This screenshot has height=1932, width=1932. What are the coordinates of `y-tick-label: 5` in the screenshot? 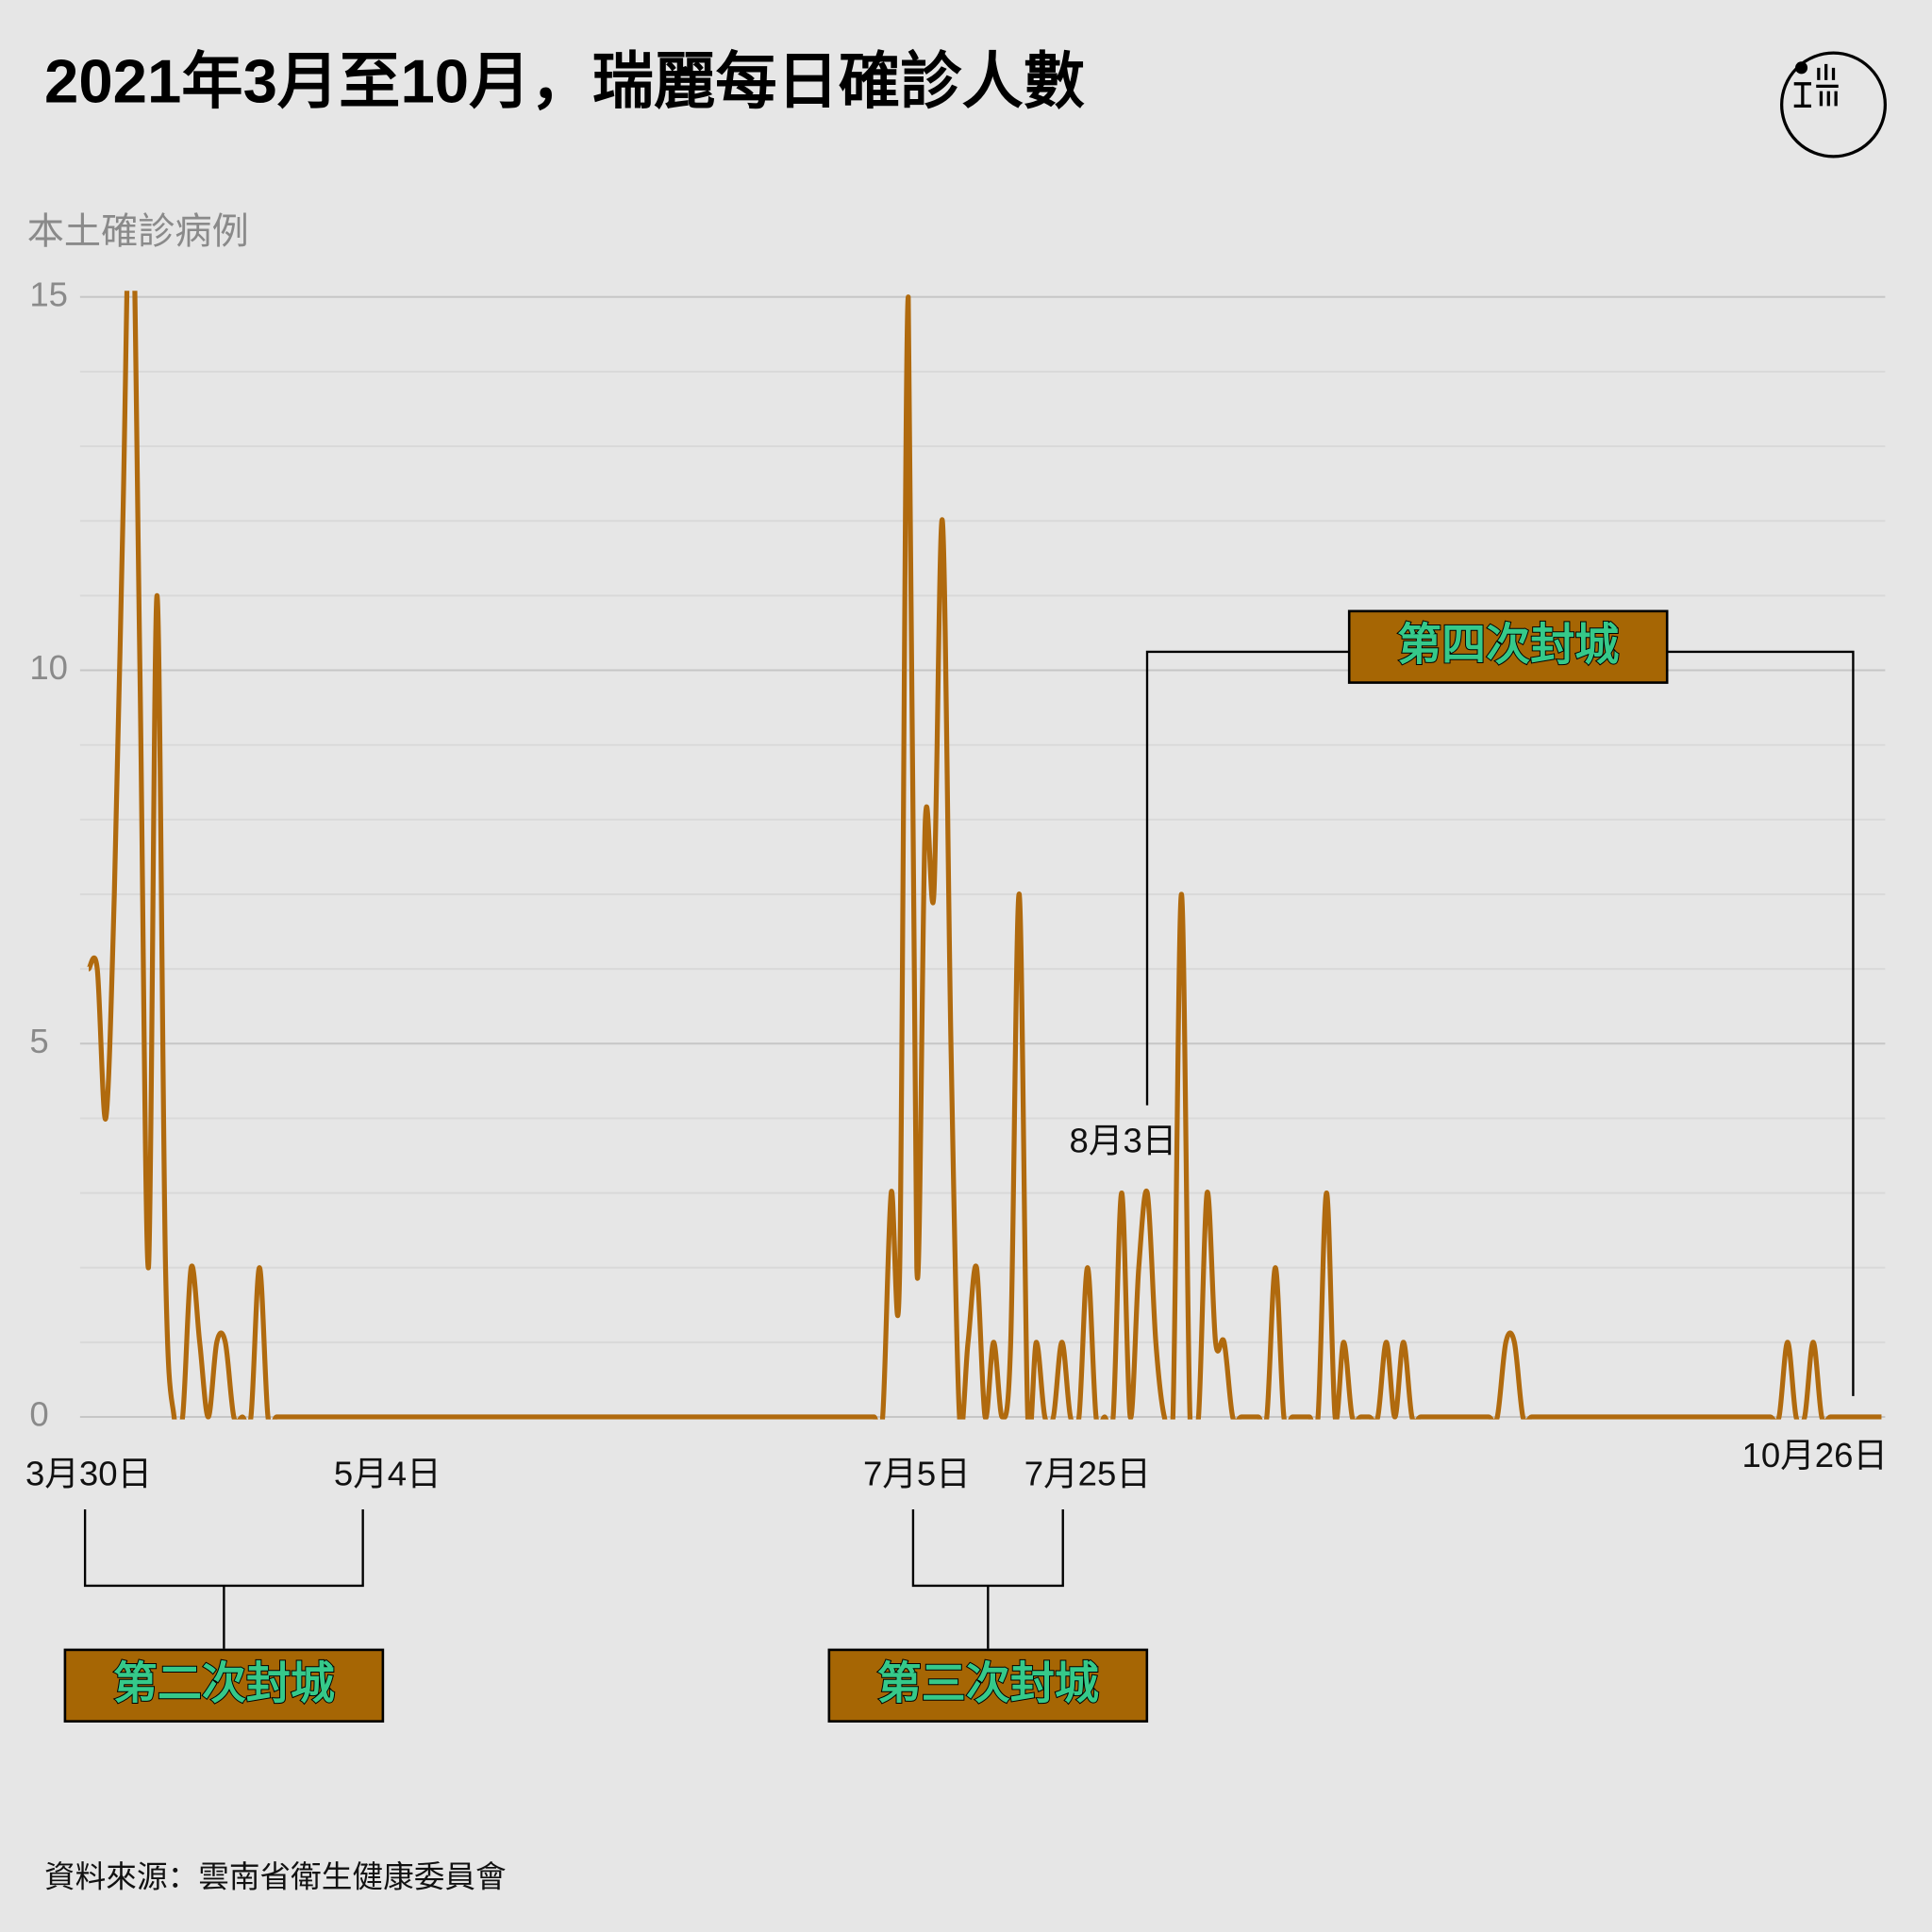 It's located at (38, 1041).